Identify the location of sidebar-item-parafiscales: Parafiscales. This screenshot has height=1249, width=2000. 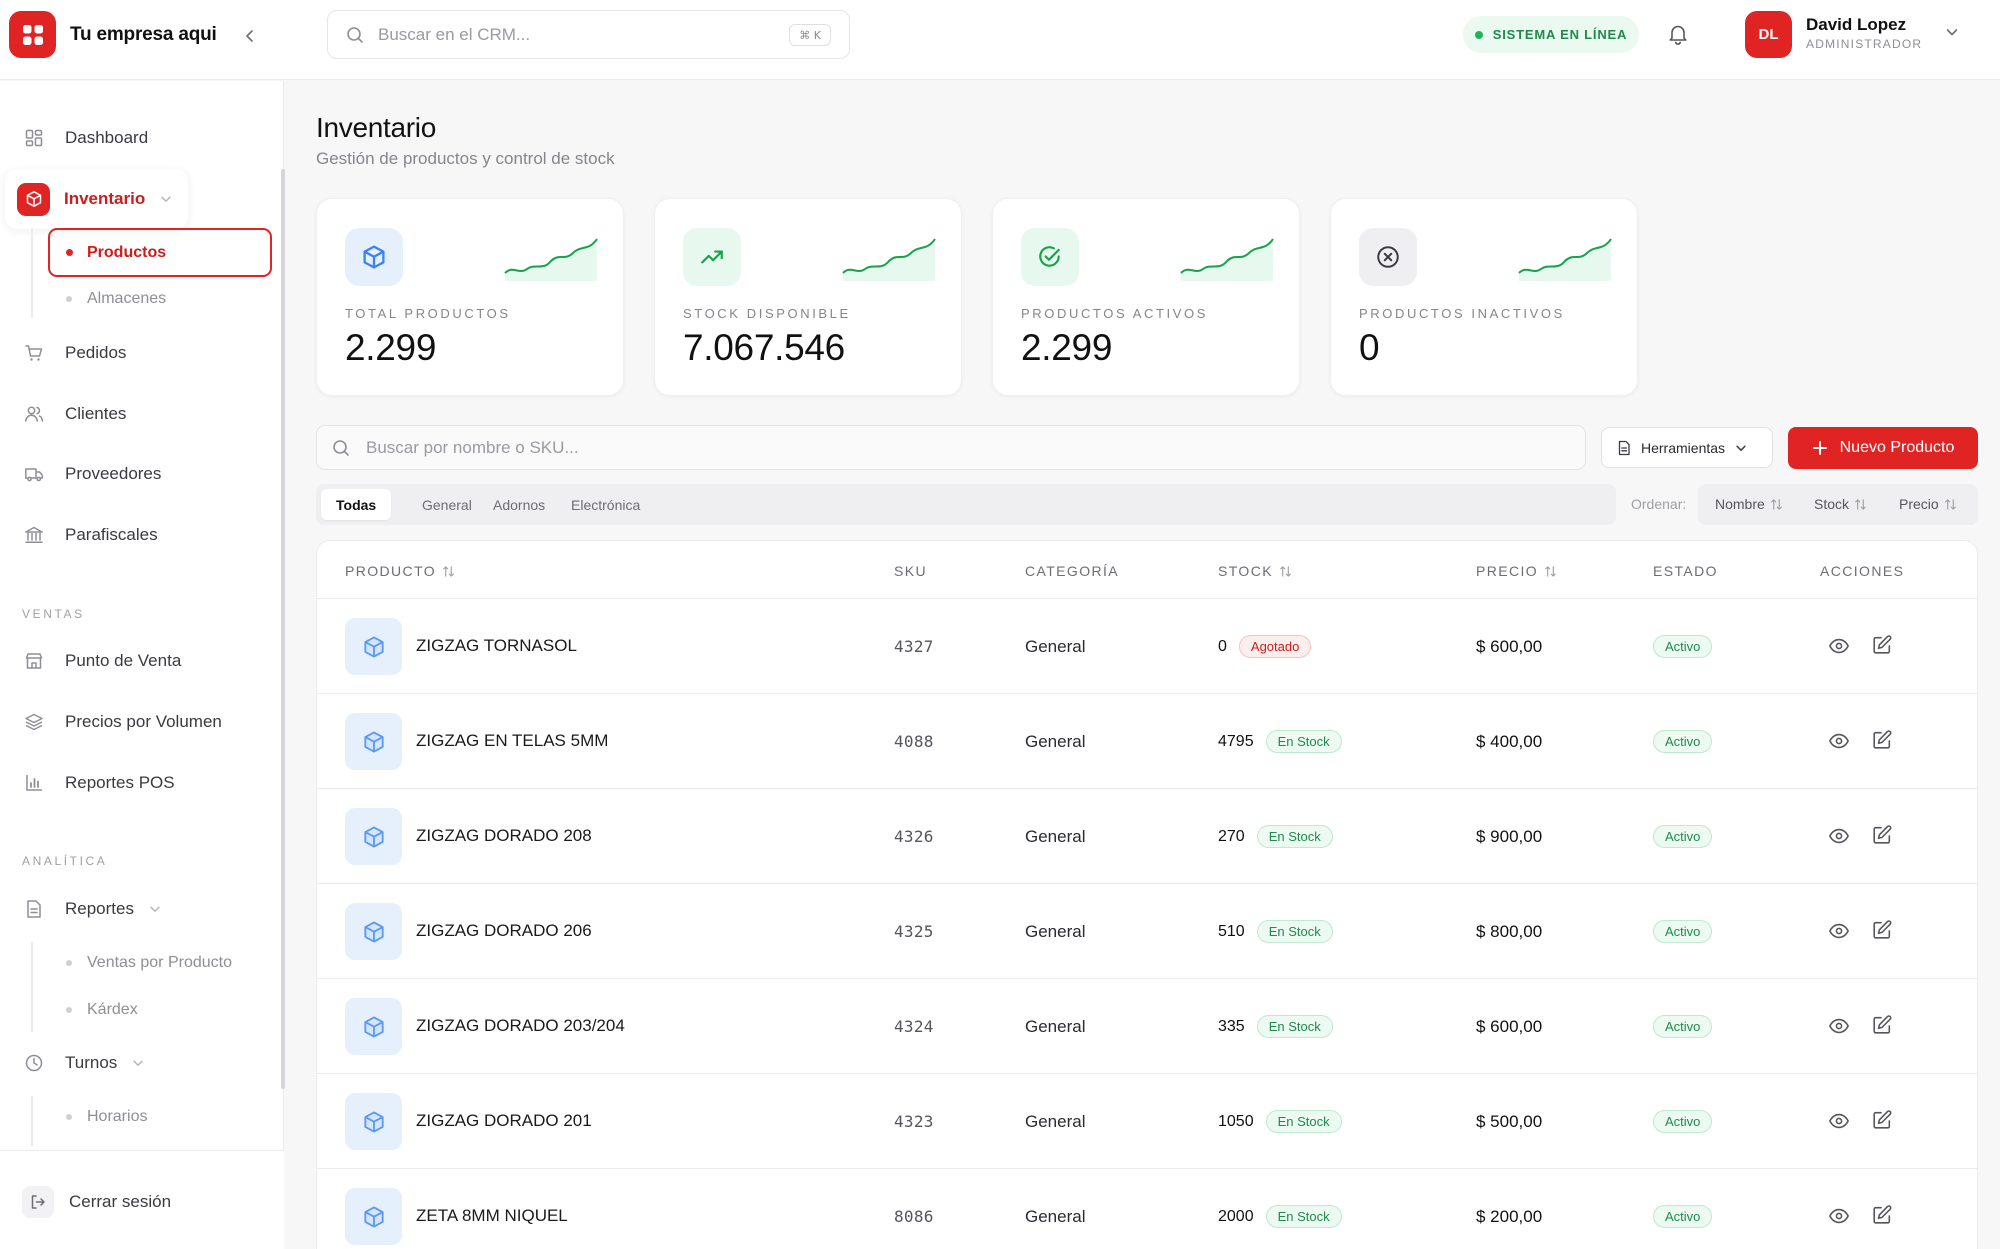
(87, 535).